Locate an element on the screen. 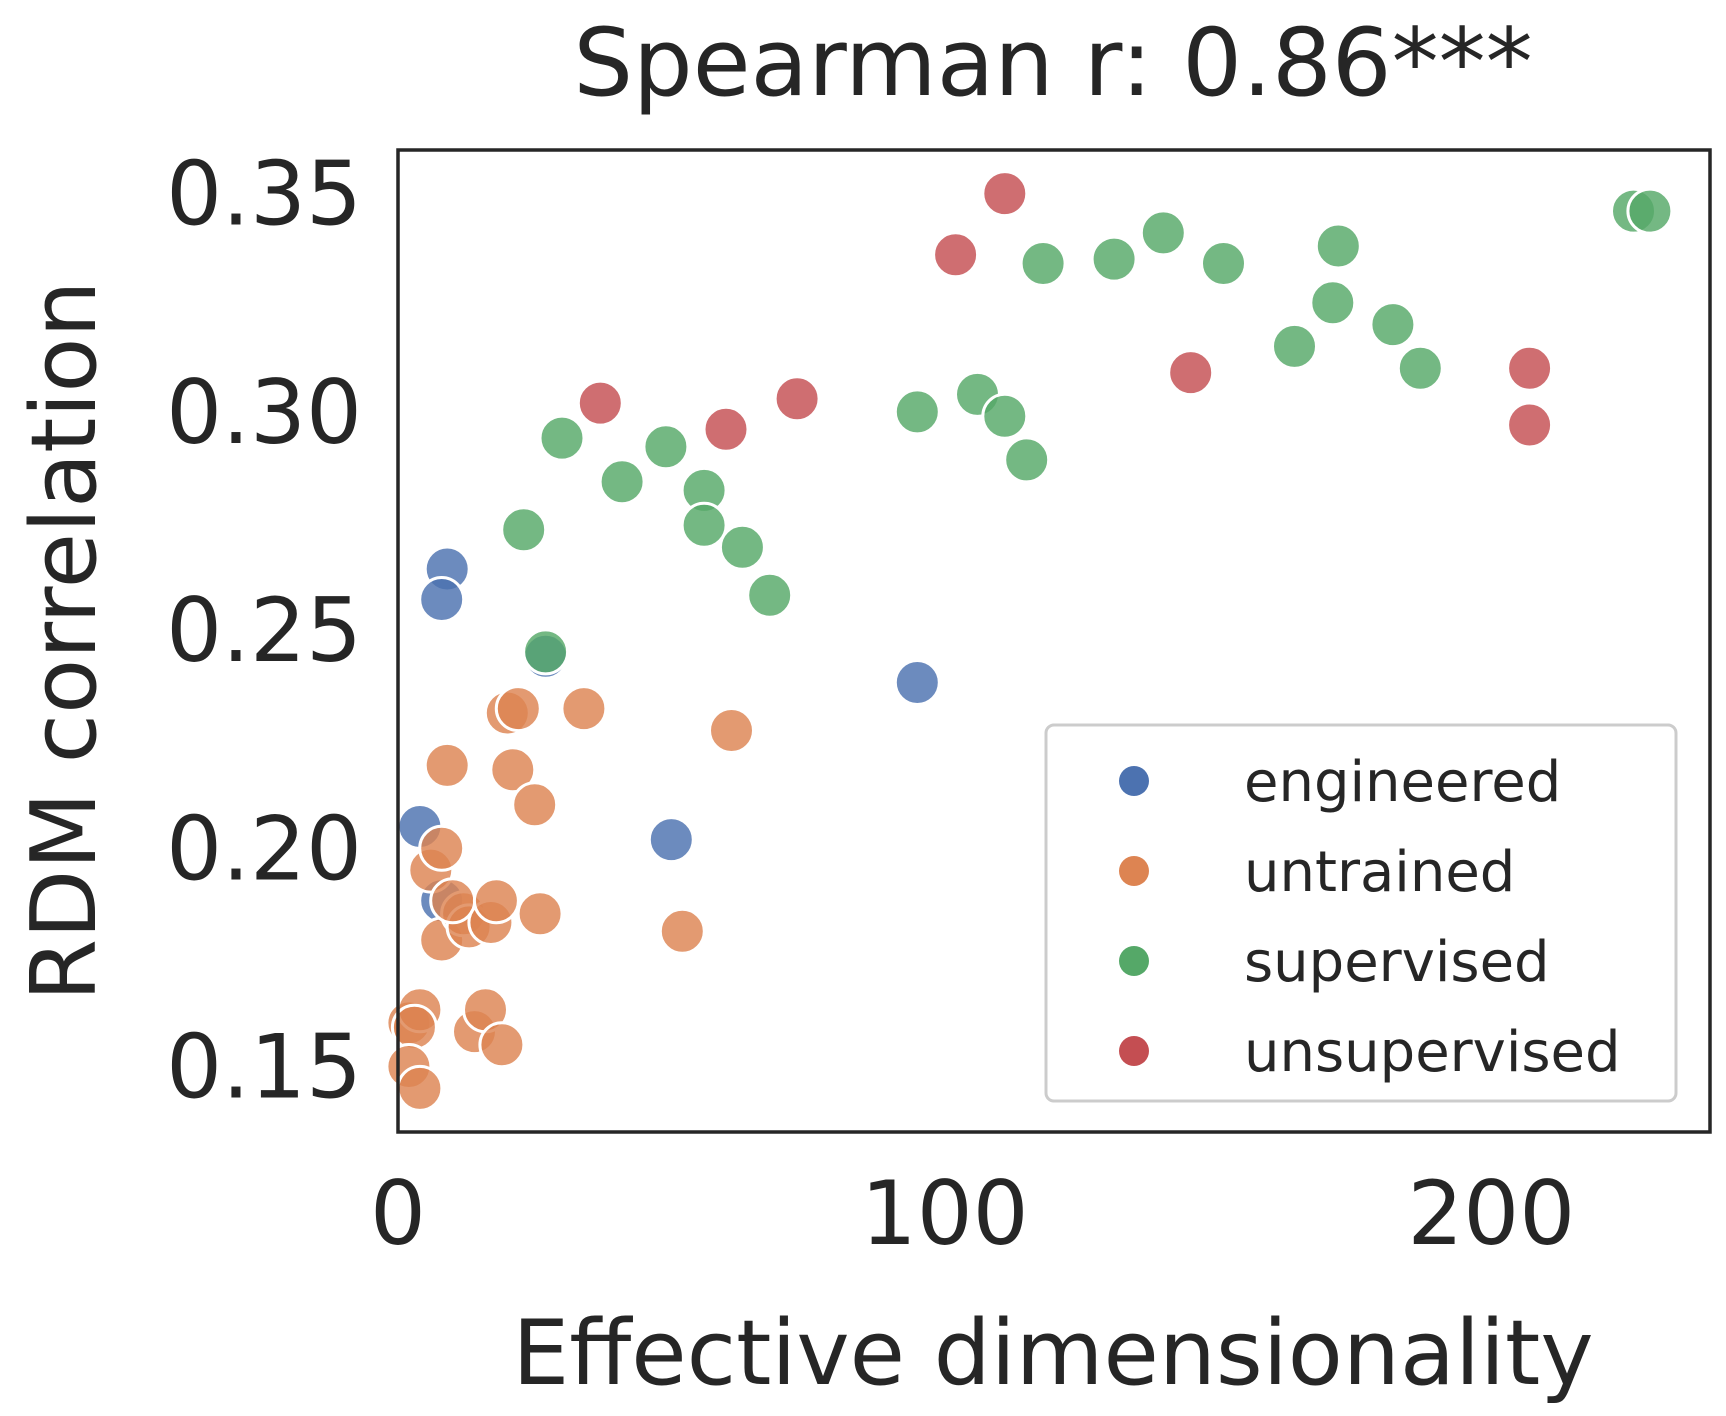 The height and width of the screenshot is (1416, 1726). y-axis-label: RDM correlation is located at coordinates (64, 640).